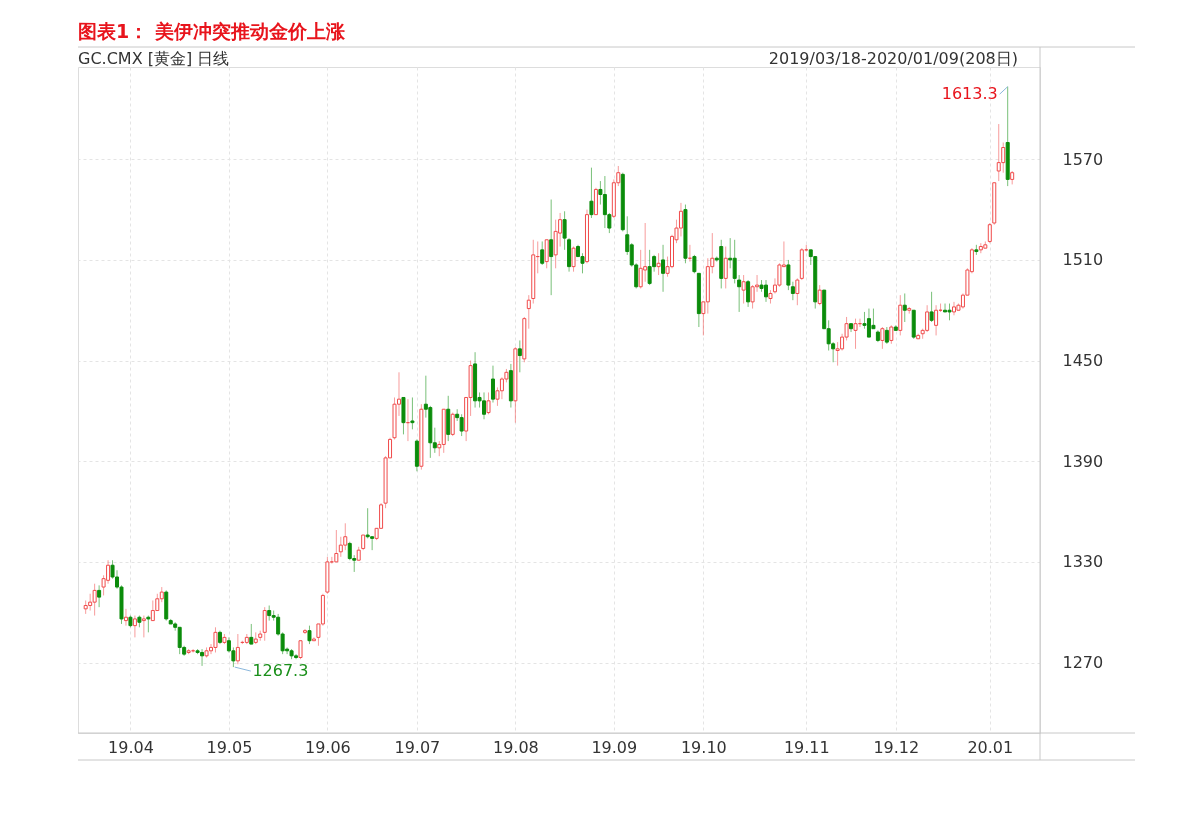 This screenshot has width=1191, height=815. I want to click on x-tick-label: 19.07, so click(417, 747).